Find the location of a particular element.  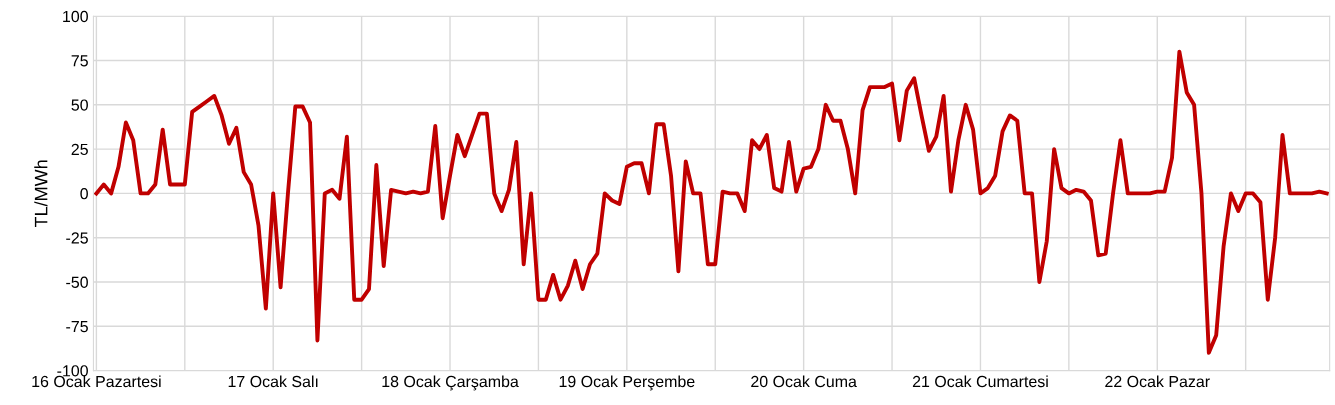

y-tick-label: 0 is located at coordinates (84, 194).